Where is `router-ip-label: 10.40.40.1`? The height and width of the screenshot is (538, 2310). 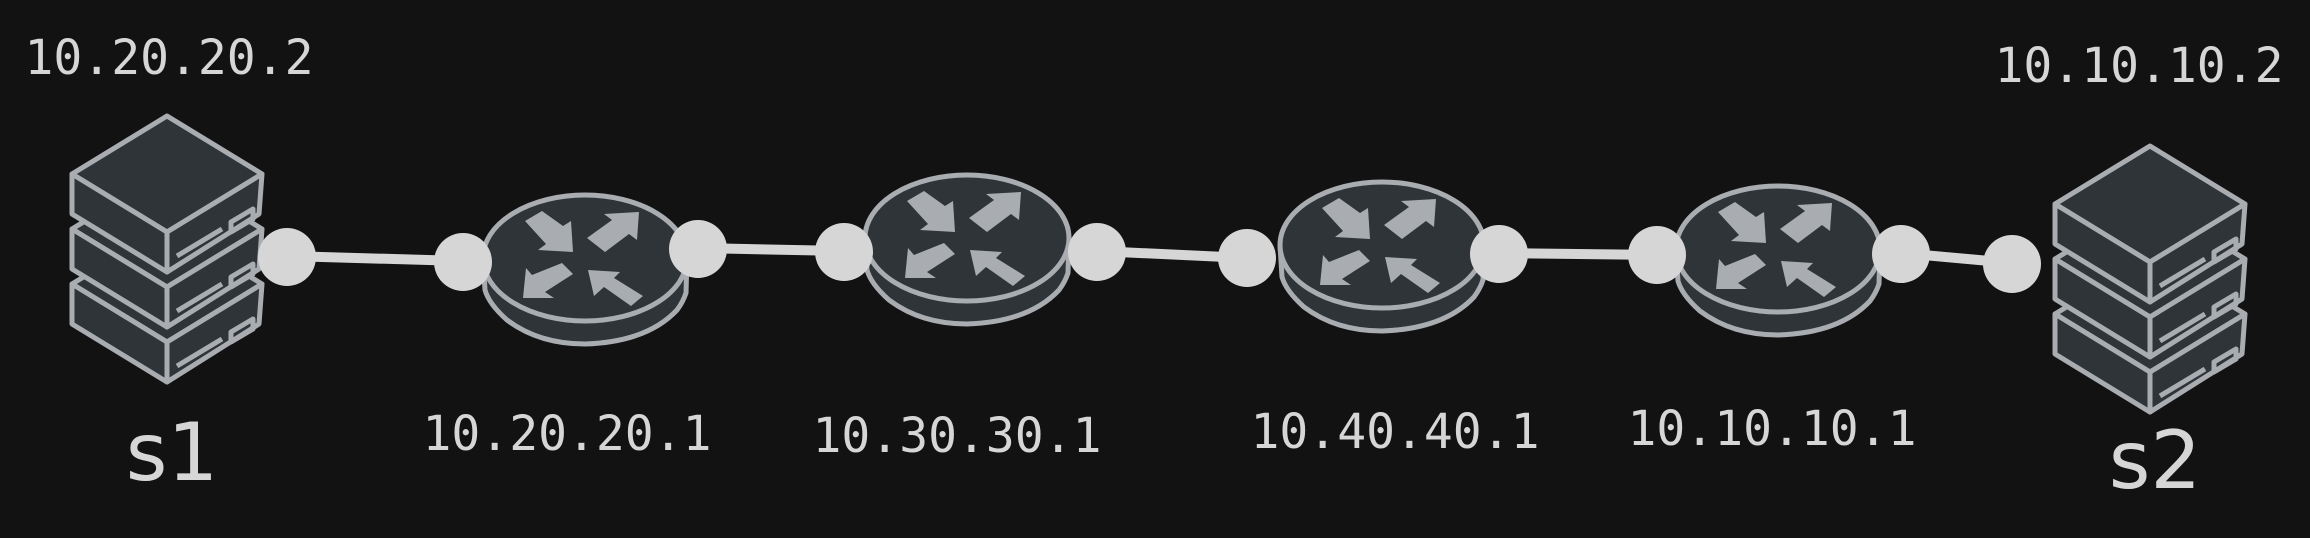
router-ip-label: 10.40.40.1 is located at coordinates (1395, 432).